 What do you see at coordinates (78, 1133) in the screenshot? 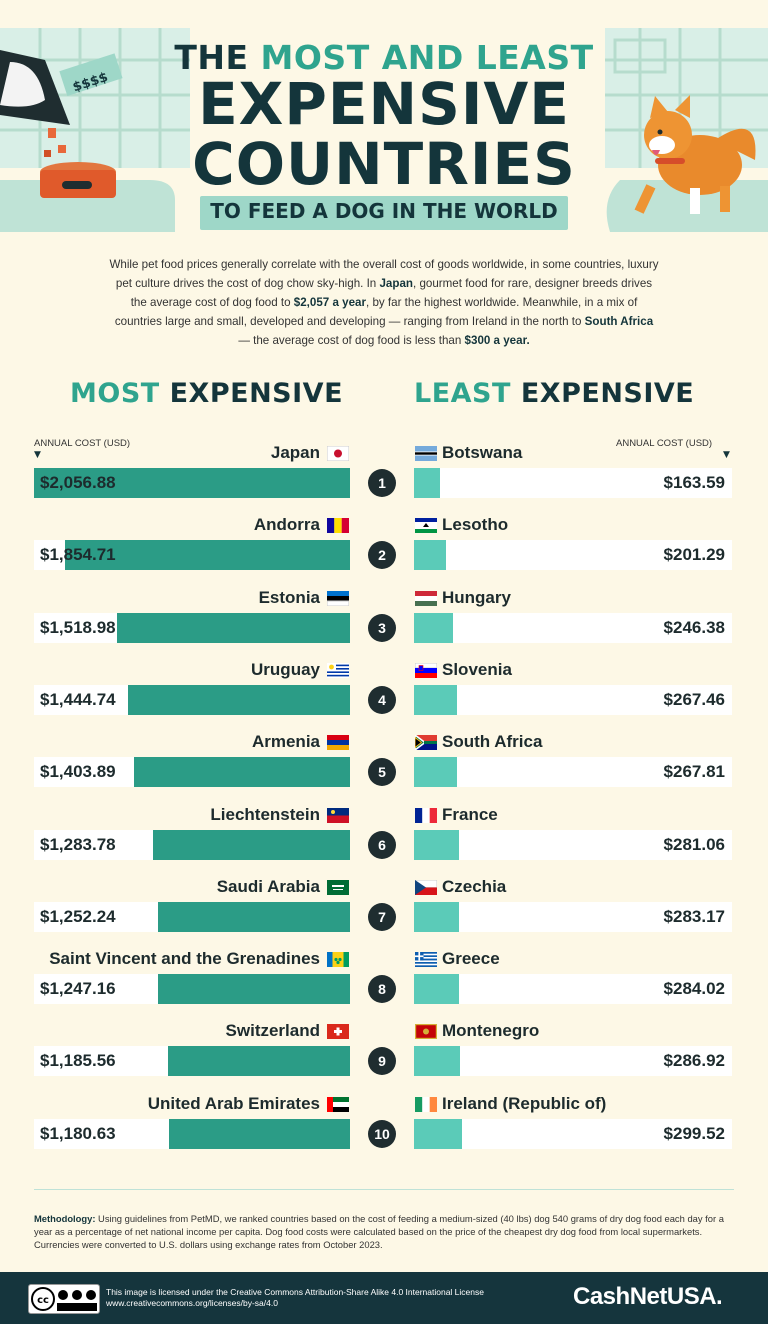
I see `most-value-label: $1,180.63` at bounding box center [78, 1133].